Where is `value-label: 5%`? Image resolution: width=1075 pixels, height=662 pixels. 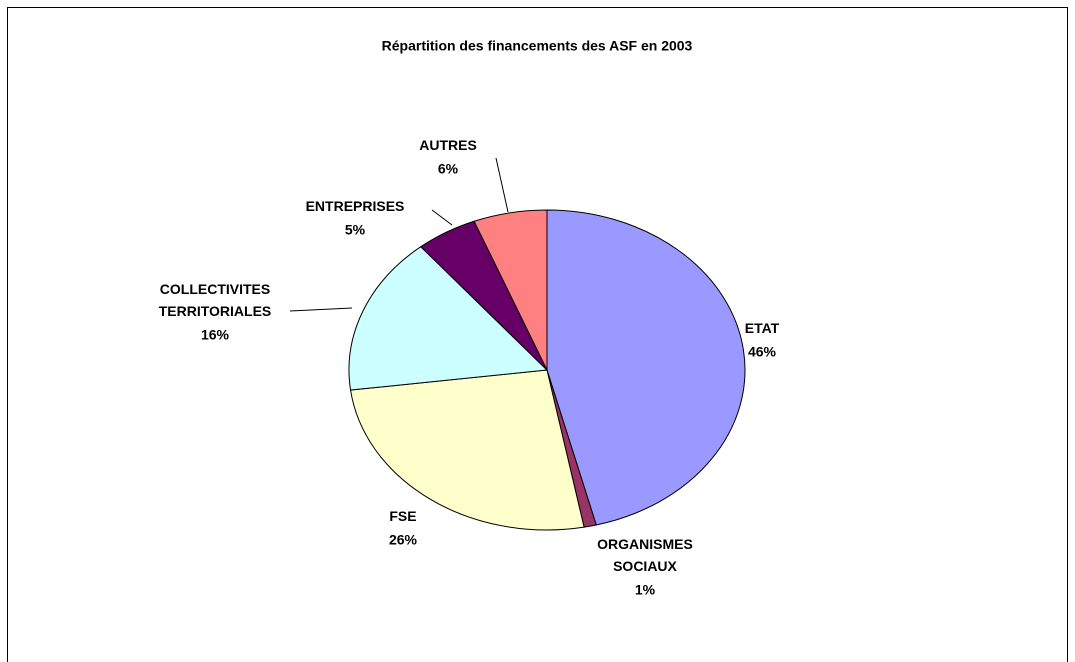
value-label: 5% is located at coordinates (355, 230).